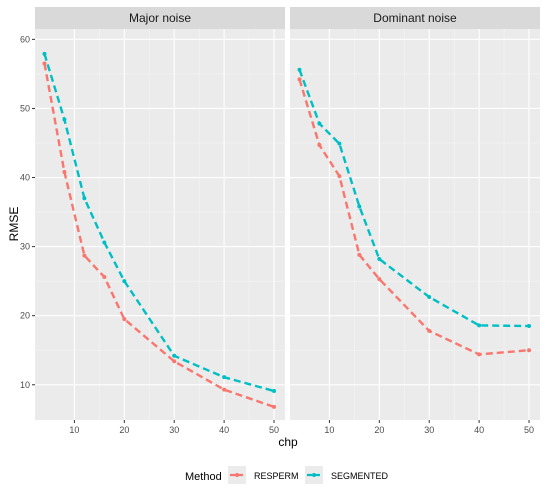  What do you see at coordinates (237, 475) in the screenshot?
I see `legend-key-resperm-point` at bounding box center [237, 475].